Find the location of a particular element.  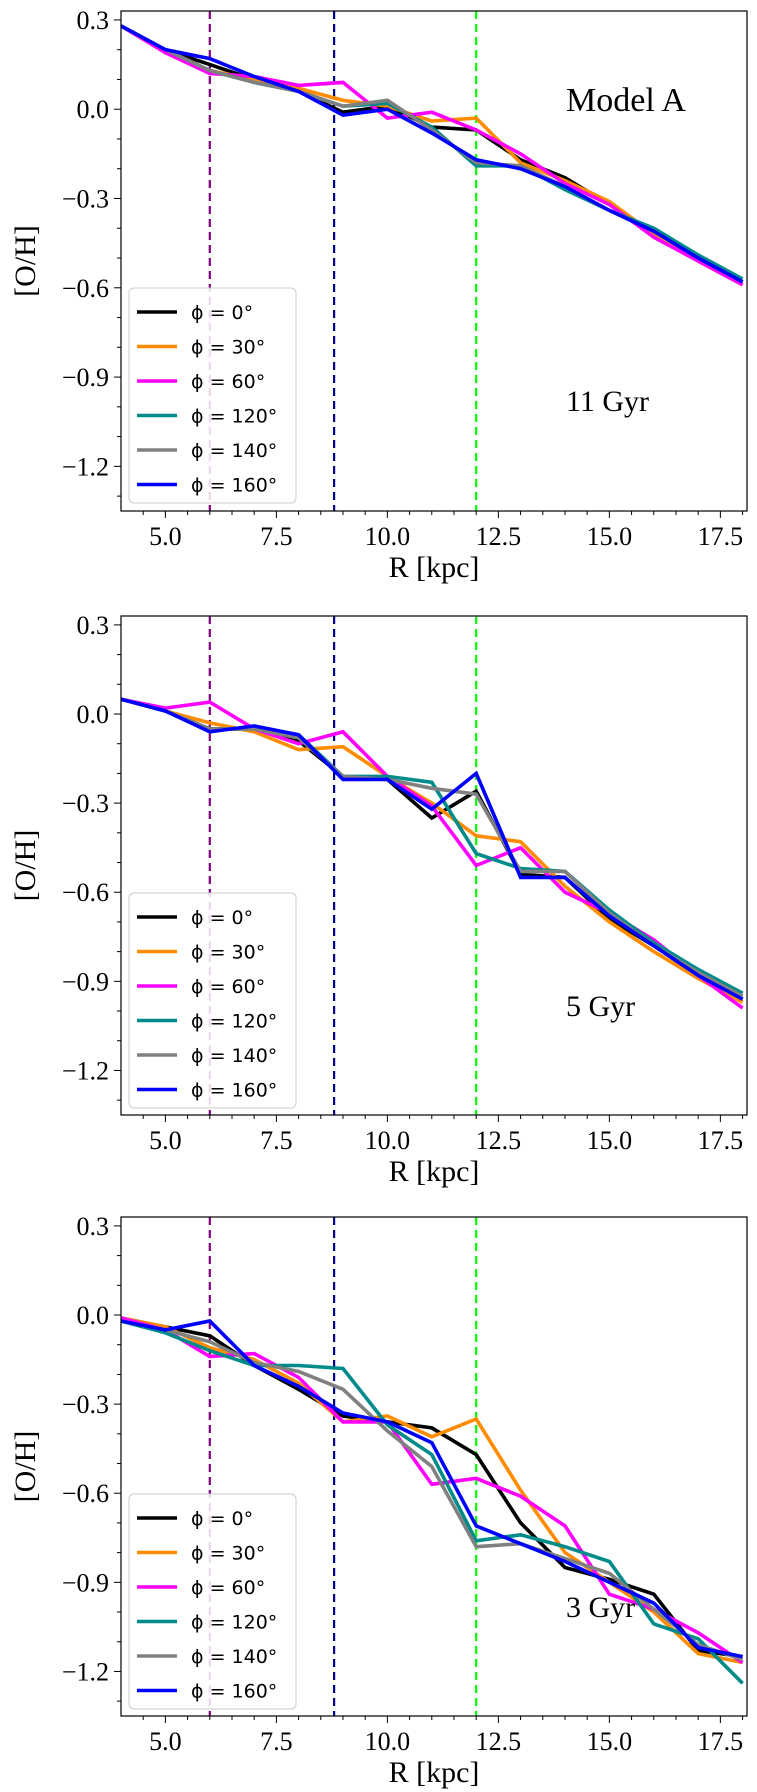

time-label: 3 Gyr is located at coordinates (600, 1607).